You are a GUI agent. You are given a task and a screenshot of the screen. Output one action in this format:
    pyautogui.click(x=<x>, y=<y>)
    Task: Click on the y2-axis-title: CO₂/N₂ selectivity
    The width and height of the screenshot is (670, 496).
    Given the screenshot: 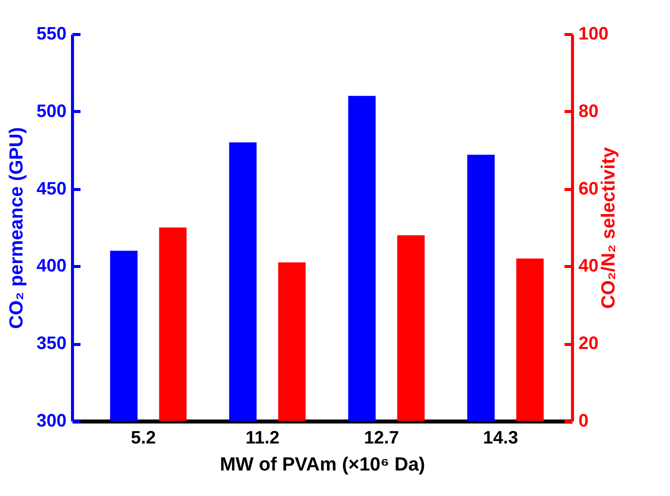 What is the action you would take?
    pyautogui.click(x=609, y=227)
    